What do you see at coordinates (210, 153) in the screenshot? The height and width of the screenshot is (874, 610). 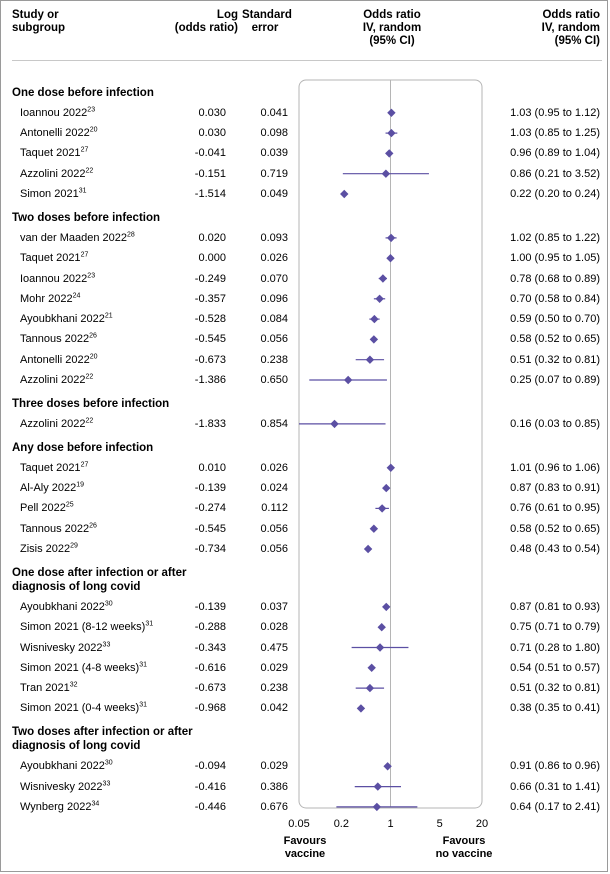 I see `log-odds-value: -0.041` at bounding box center [210, 153].